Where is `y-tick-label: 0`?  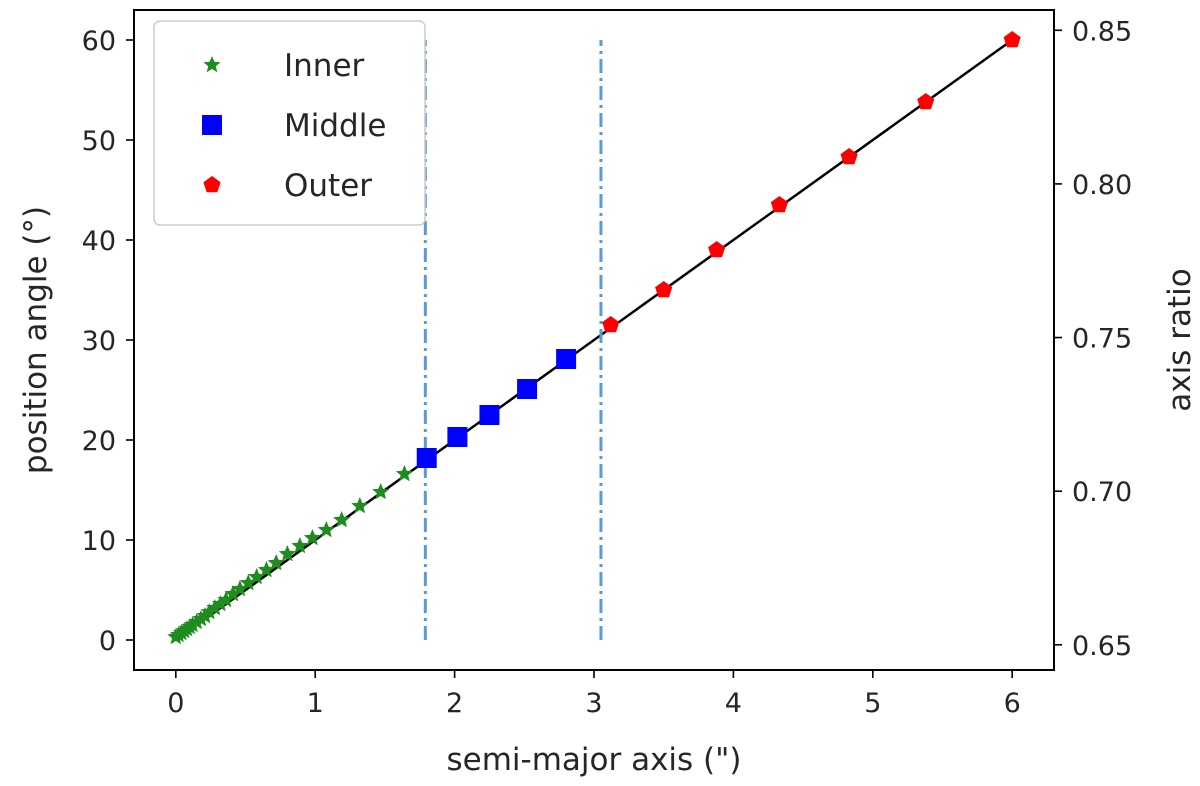 y-tick-label: 0 is located at coordinates (107, 641).